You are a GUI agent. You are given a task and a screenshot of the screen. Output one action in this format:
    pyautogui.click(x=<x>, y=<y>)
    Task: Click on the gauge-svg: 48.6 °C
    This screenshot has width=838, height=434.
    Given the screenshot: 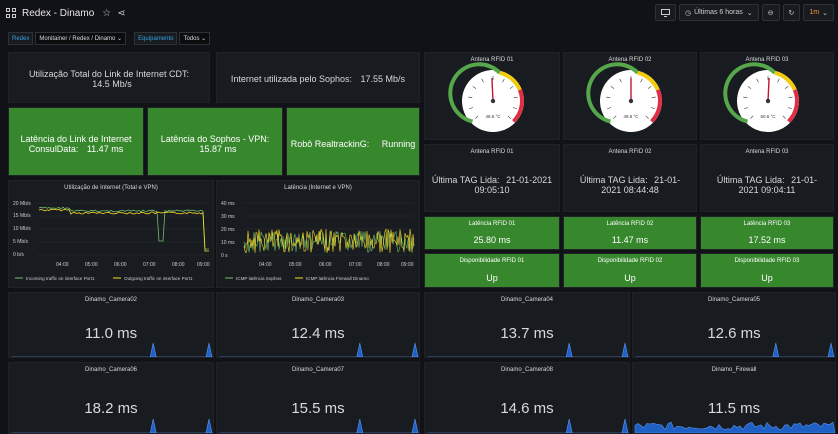 What is the action you would take?
    pyautogui.click(x=486, y=97)
    